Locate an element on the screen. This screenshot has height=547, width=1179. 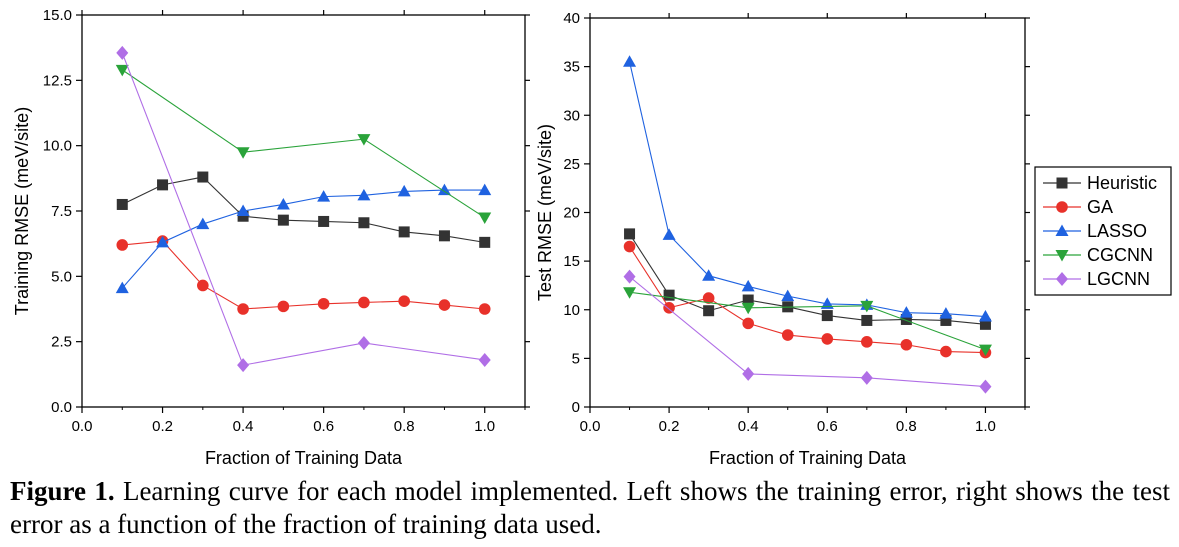
y-axis-label: Test RMSE (meV/site) is located at coordinates (545, 212).